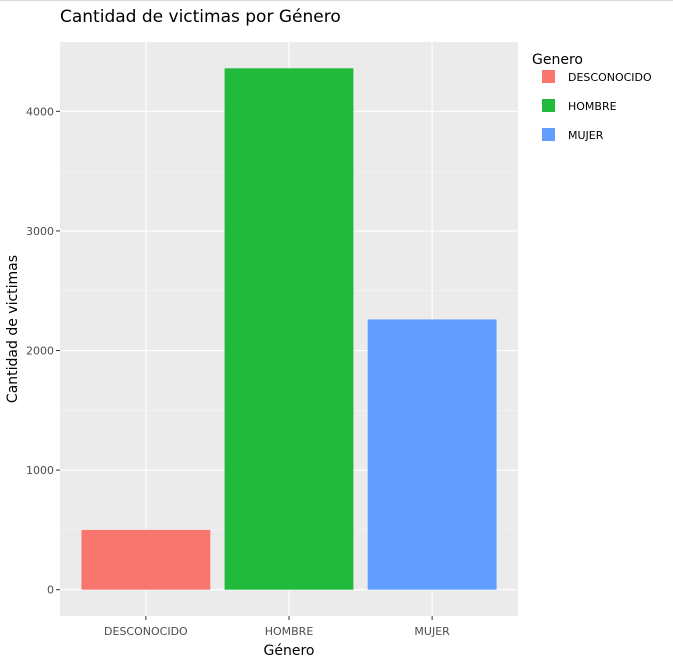 The width and height of the screenshot is (673, 656). What do you see at coordinates (432, 454) in the screenshot?
I see `bar-mujer` at bounding box center [432, 454].